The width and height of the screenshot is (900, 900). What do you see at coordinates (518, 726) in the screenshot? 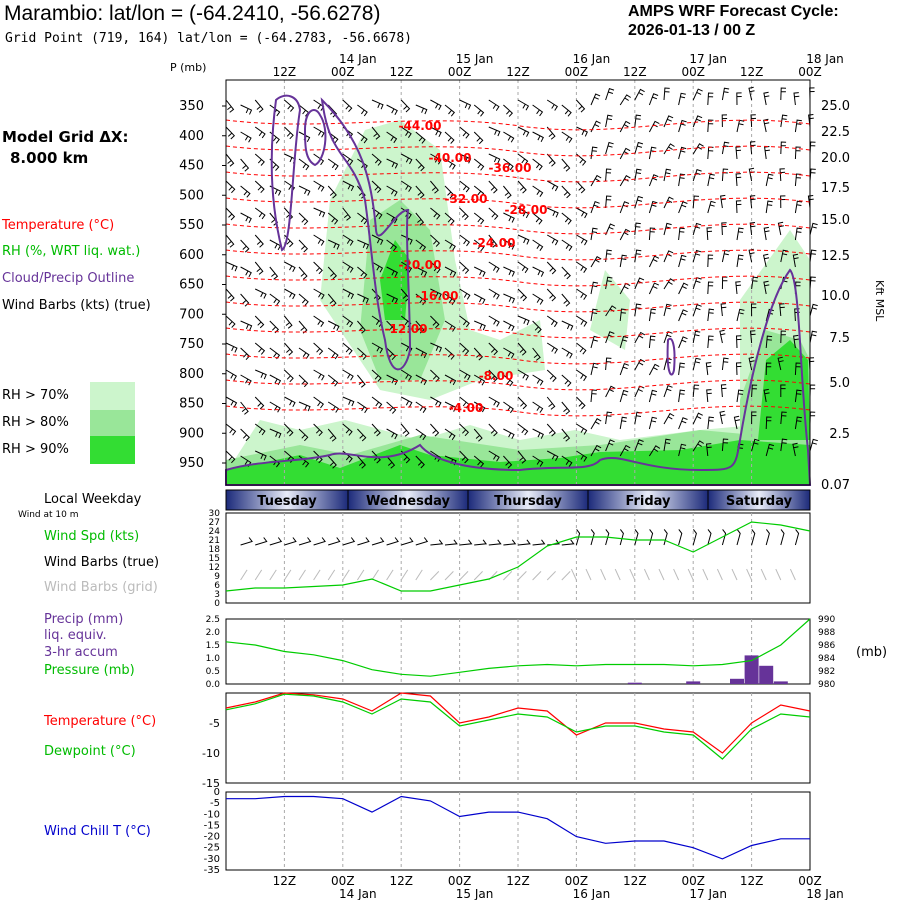
I see `dewpoint-line` at bounding box center [518, 726].